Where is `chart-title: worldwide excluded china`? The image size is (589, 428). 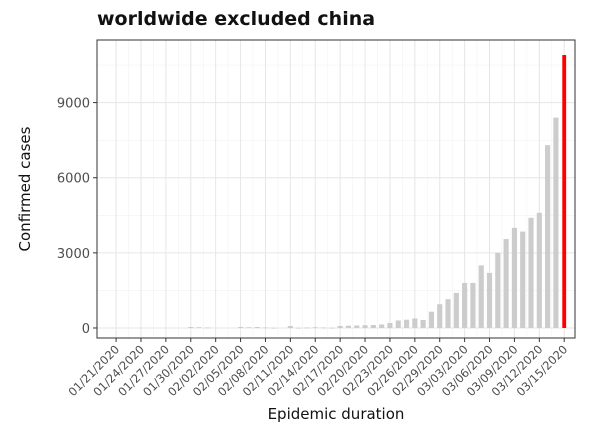 chart-title: worldwide excluded china is located at coordinates (236, 19).